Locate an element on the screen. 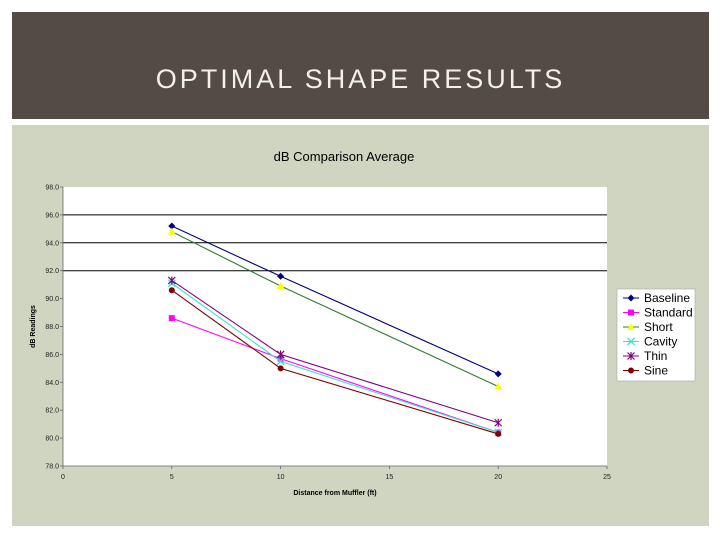 This screenshot has height=540, width=720. x-tick-label: 25 is located at coordinates (607, 477).